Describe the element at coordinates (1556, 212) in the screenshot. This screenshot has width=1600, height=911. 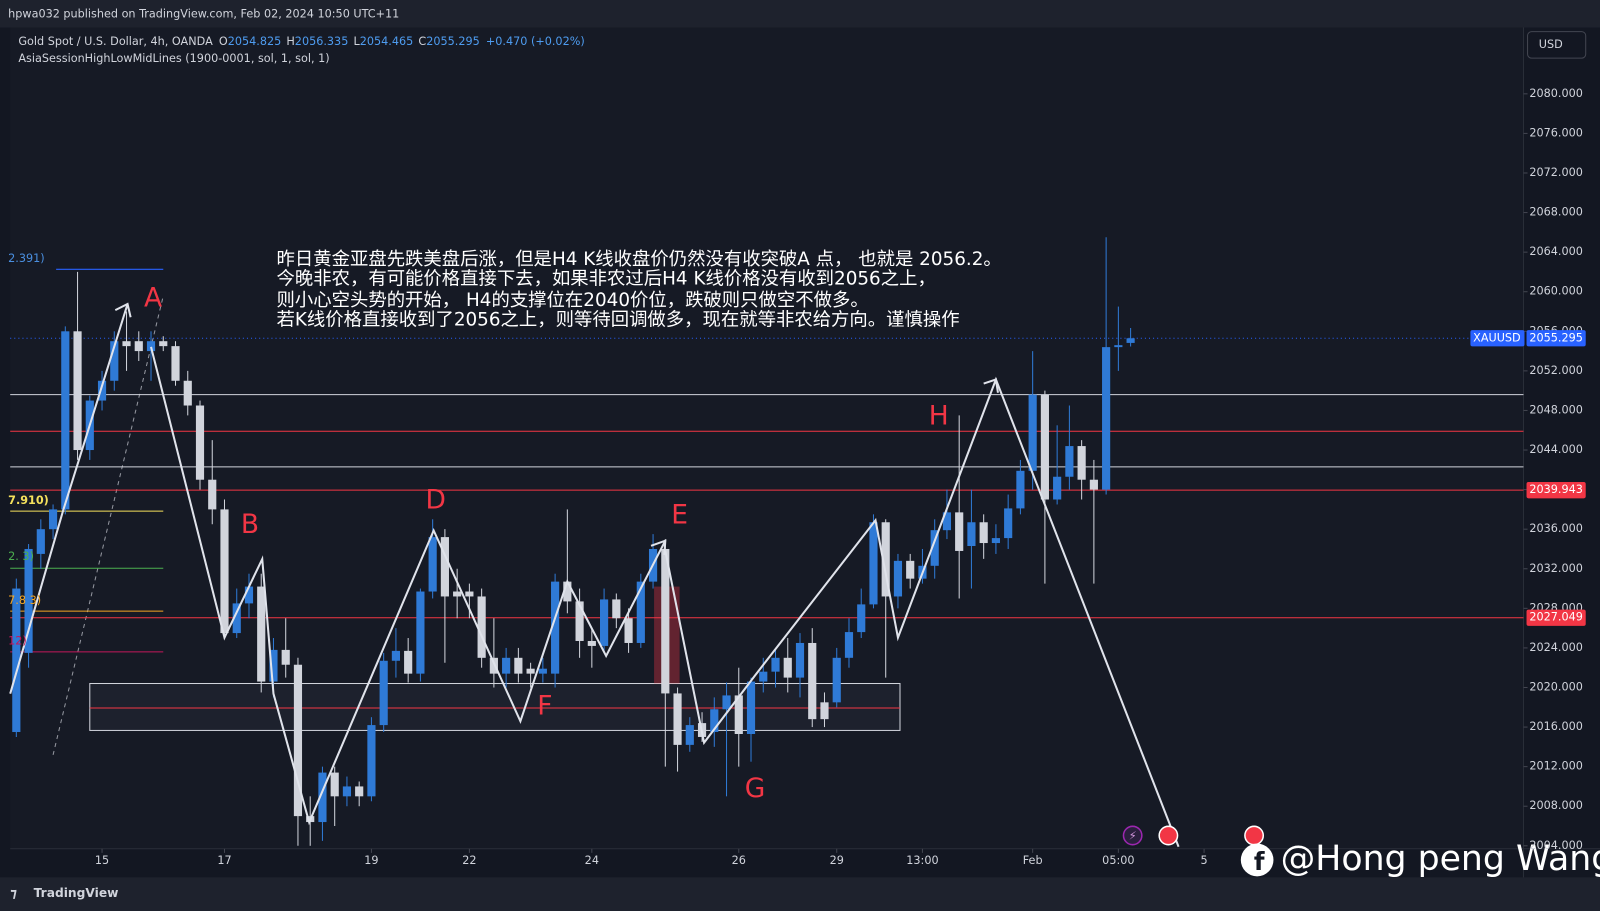
I see `y-tick-label: 2068.000` at that location.